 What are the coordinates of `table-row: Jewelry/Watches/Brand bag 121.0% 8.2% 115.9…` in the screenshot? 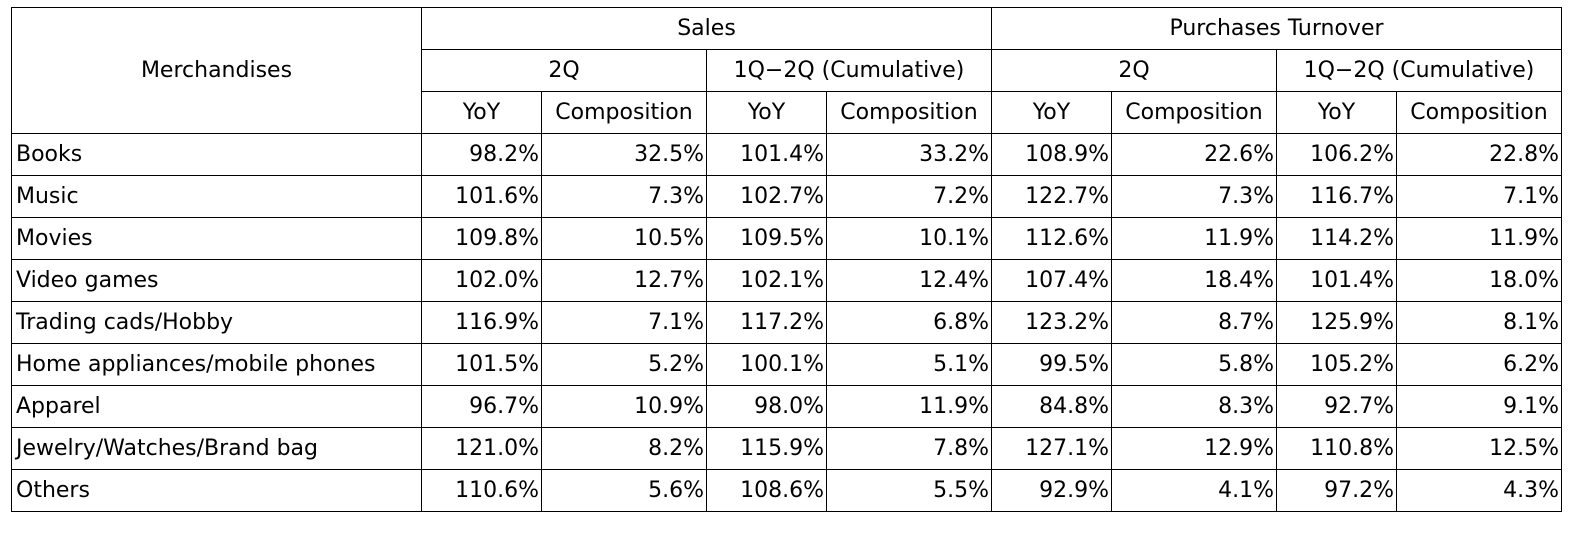 It's located at (786, 448).